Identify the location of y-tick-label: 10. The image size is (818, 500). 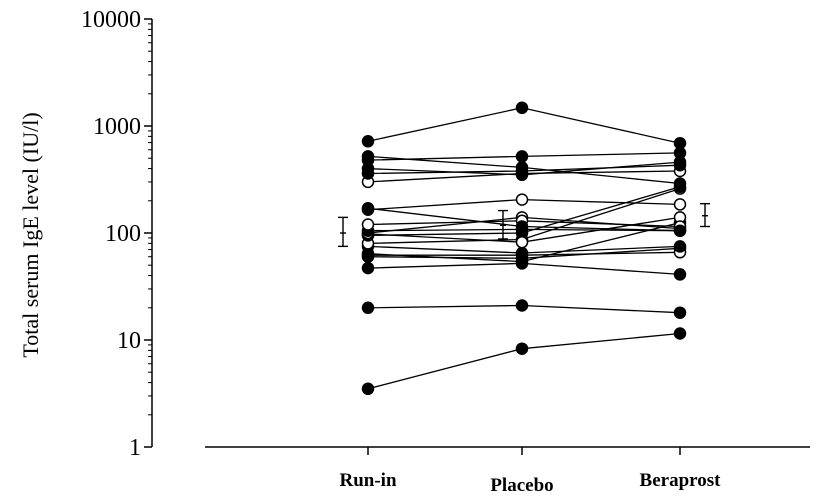
(129, 341).